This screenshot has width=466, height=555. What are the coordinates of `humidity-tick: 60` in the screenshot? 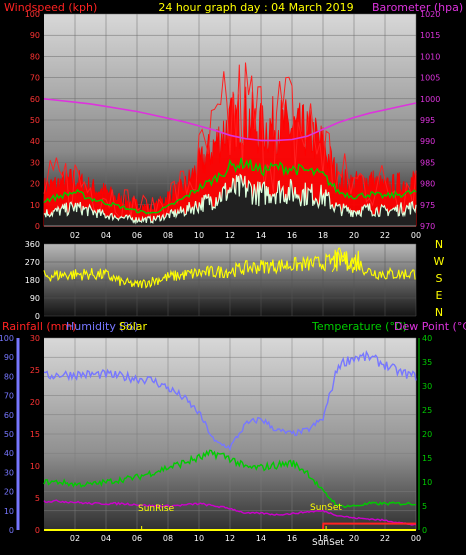 It's located at (9, 415).